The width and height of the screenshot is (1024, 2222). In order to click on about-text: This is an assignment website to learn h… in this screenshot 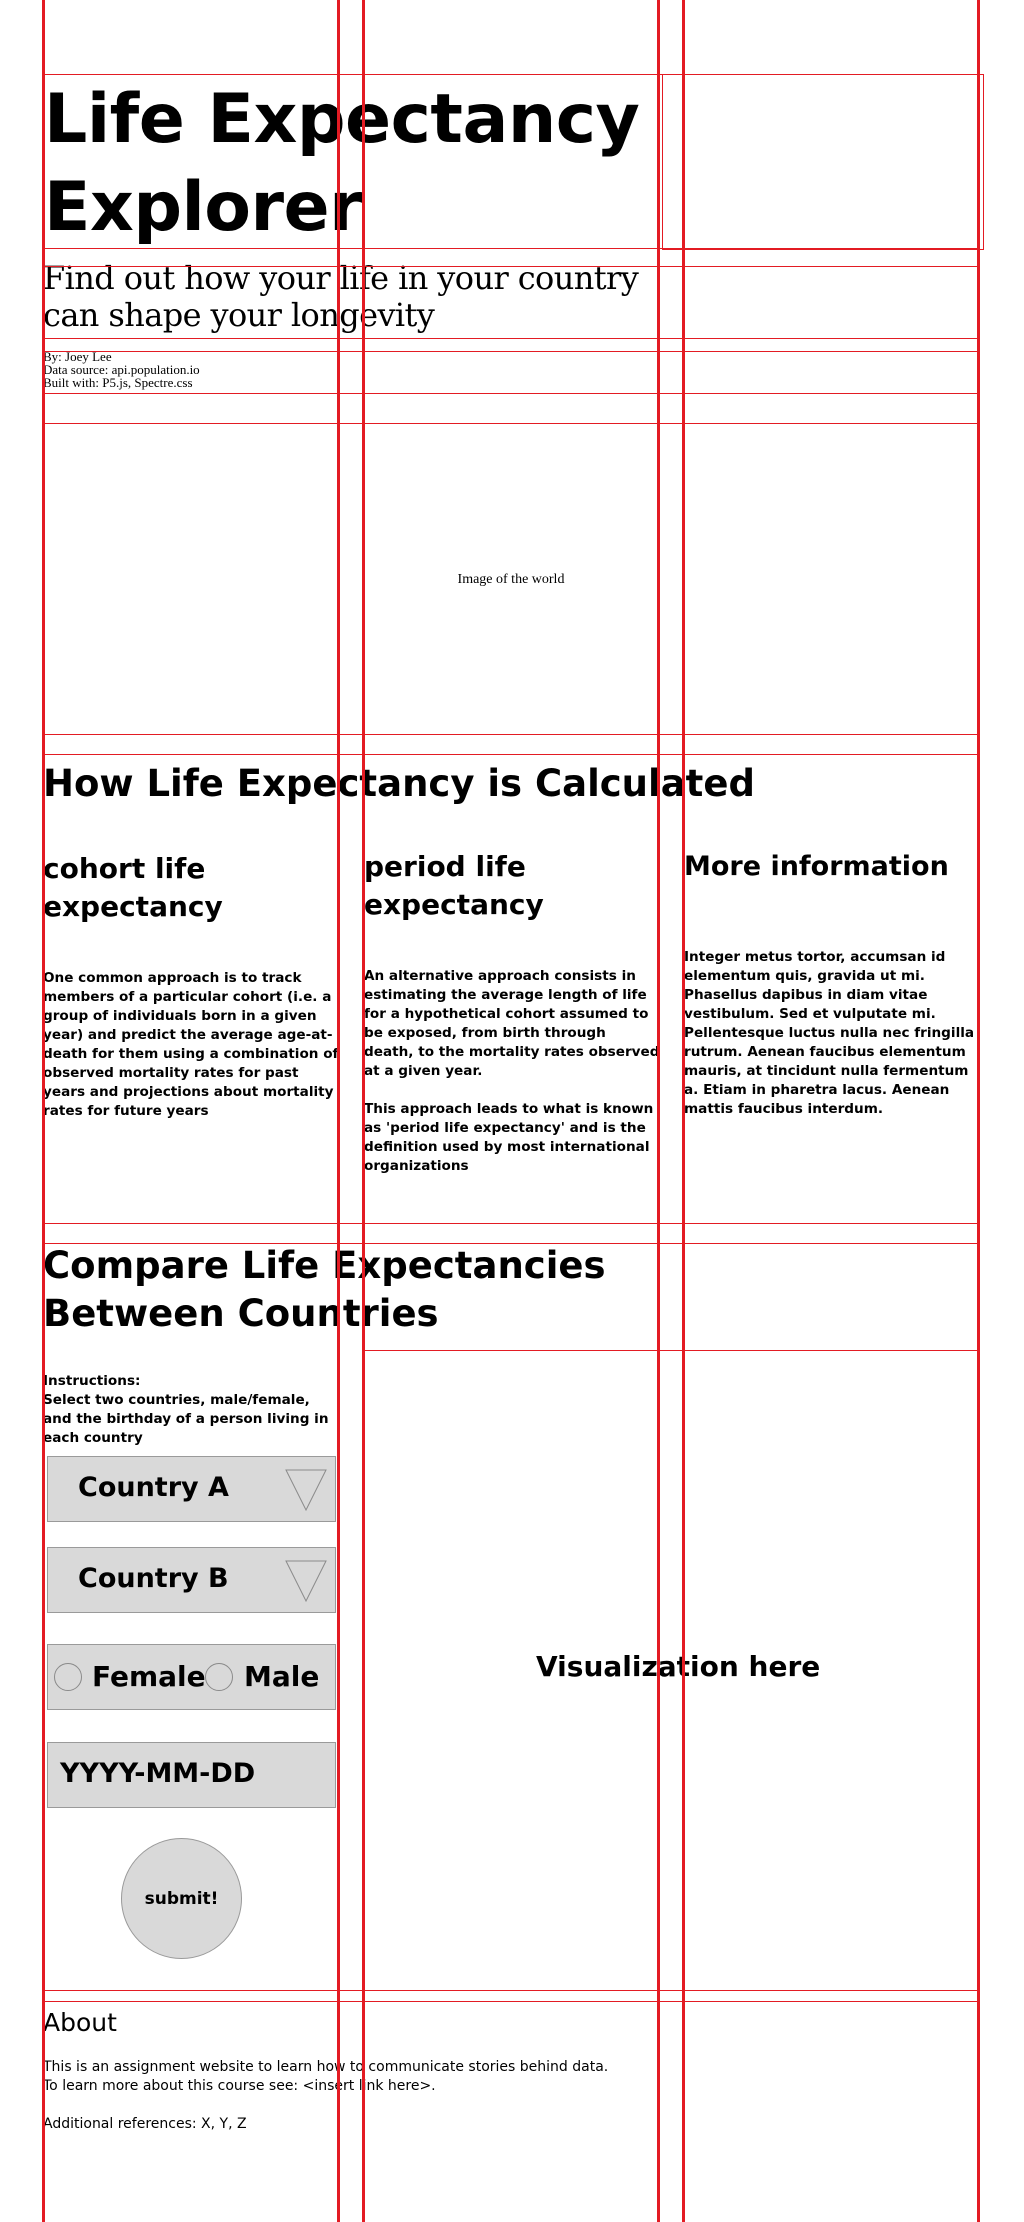, I will do `click(393, 2096)`.